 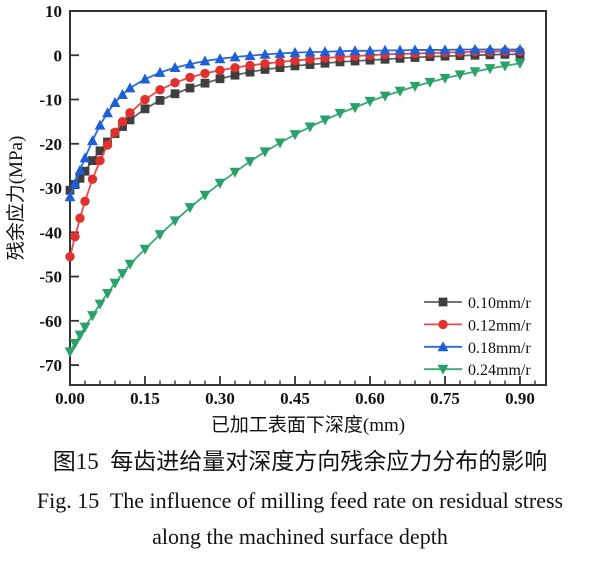 I want to click on legend: 0.10mm/r 0.12mm/r 0.18mm/r 0.24mm/r, so click(x=477, y=337).